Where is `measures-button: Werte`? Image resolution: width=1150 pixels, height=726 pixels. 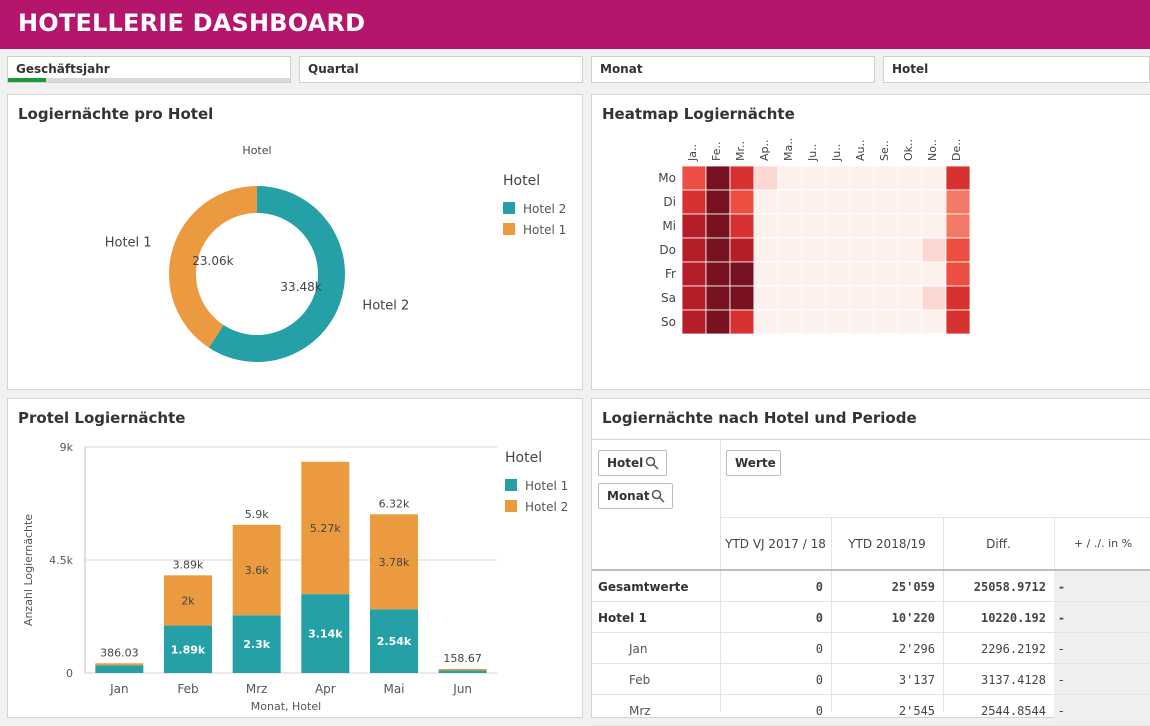 measures-button: Werte is located at coordinates (753, 463).